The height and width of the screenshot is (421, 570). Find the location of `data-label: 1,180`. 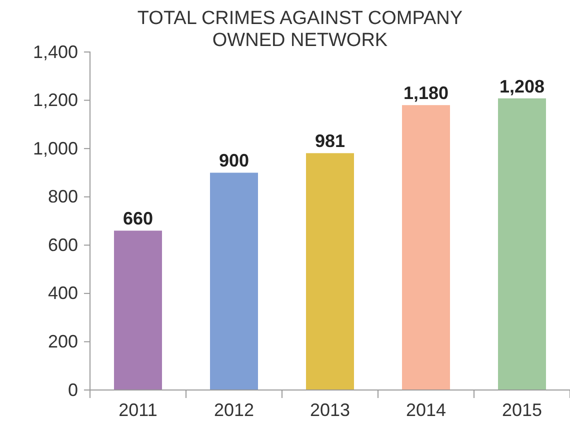

data-label: 1,180 is located at coordinates (426, 93).